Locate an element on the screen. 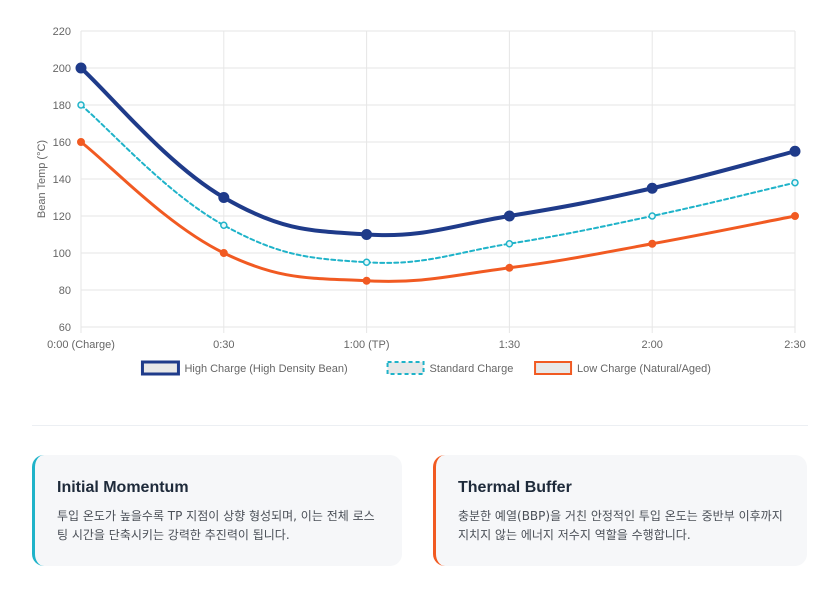  section-divider is located at coordinates (420, 425).